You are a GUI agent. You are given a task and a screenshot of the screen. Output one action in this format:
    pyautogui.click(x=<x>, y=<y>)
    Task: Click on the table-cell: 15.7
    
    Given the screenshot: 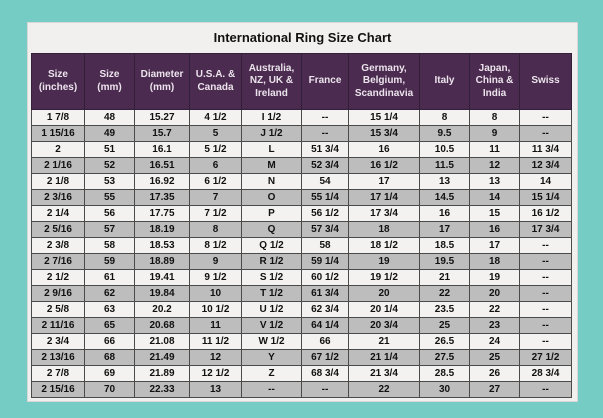 What is the action you would take?
    pyautogui.click(x=162, y=133)
    